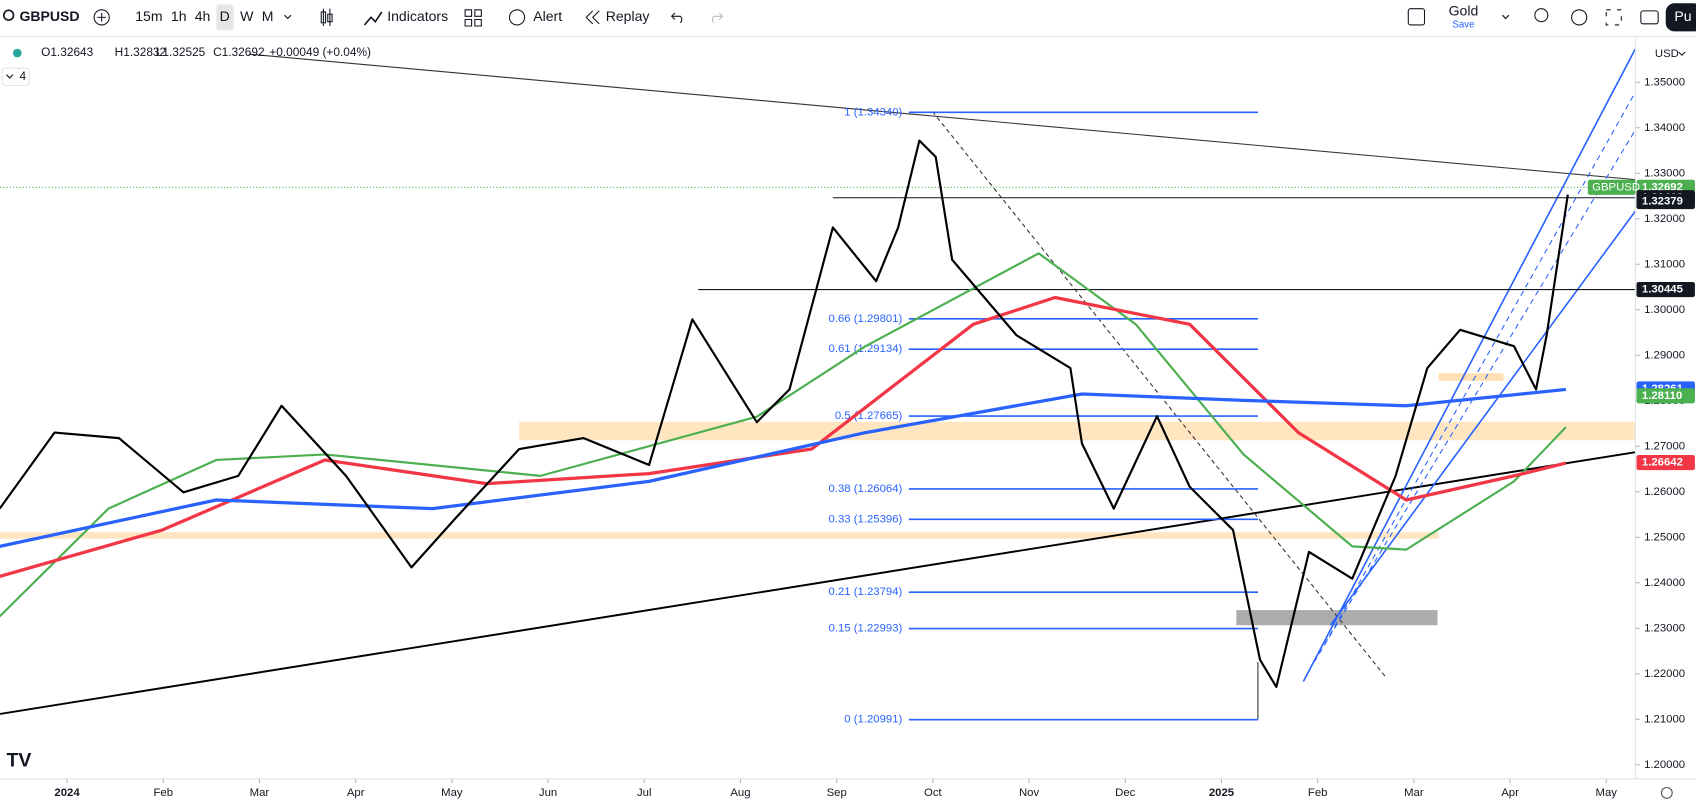 This screenshot has width=1696, height=807. I want to click on snapshot-icon, so click(1649, 17).